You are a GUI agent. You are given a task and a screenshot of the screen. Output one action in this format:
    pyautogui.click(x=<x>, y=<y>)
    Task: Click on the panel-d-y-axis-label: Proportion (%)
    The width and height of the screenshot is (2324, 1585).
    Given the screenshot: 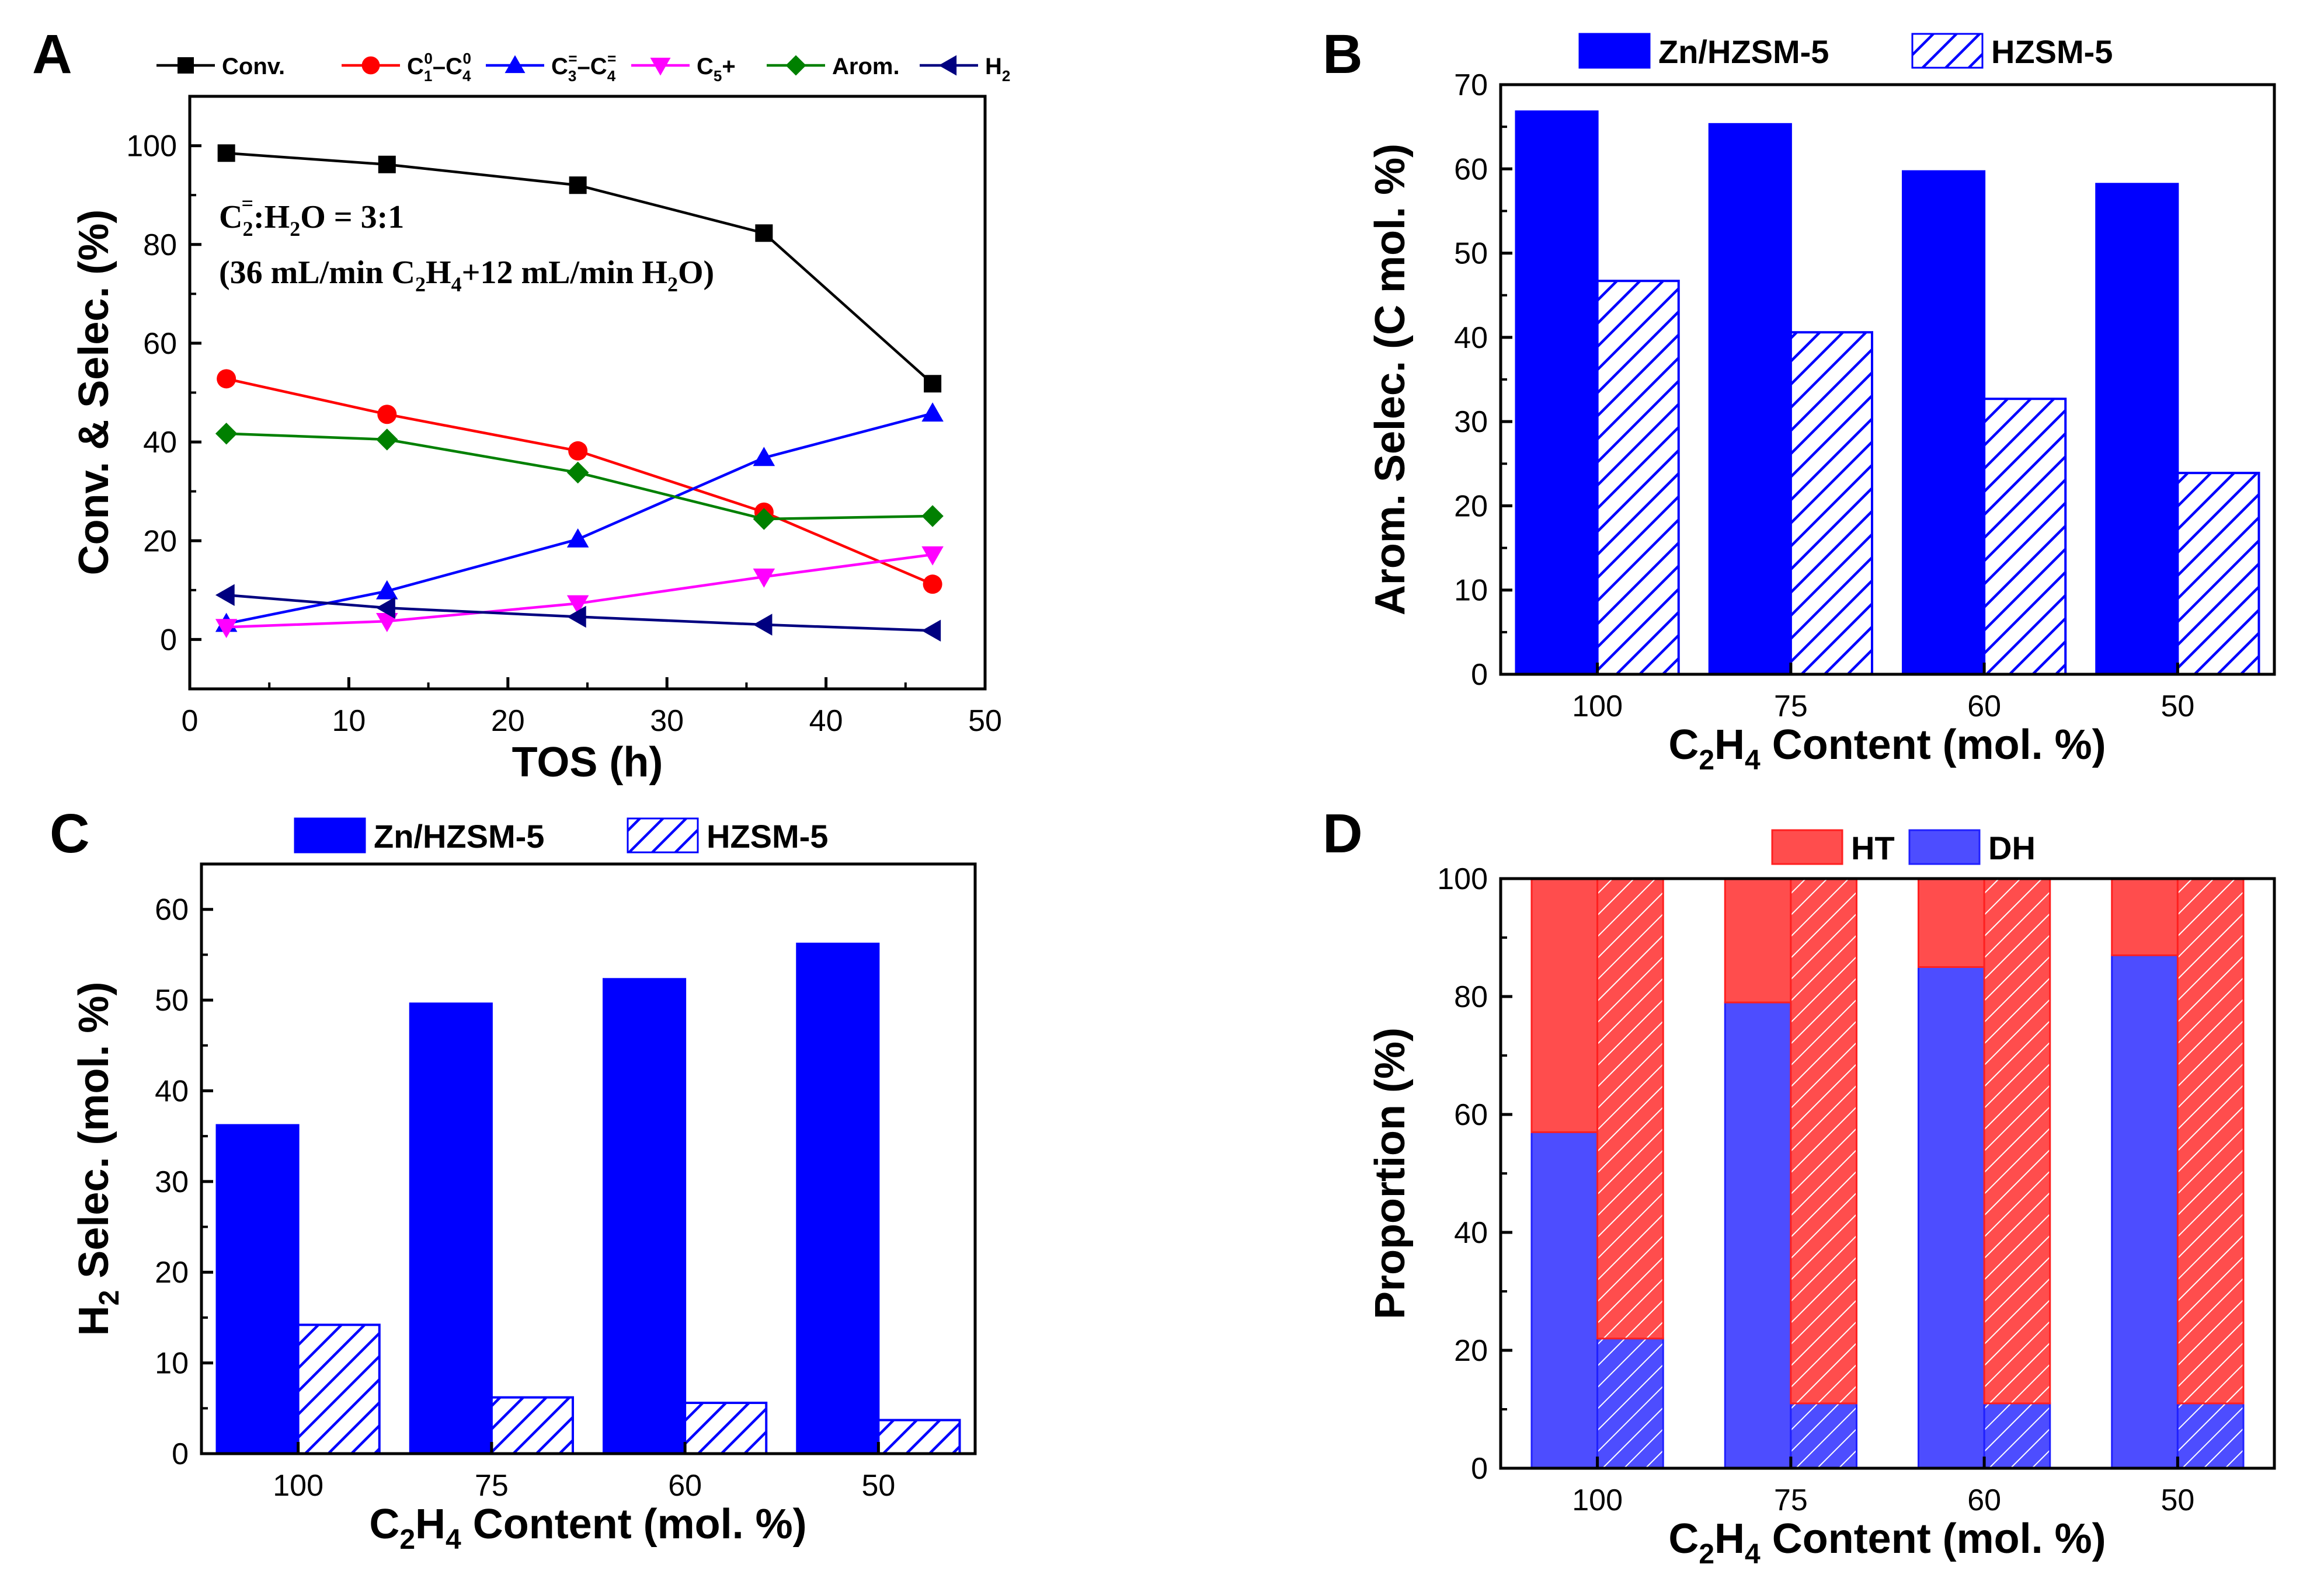 What is the action you would take?
    pyautogui.click(x=1391, y=1173)
    